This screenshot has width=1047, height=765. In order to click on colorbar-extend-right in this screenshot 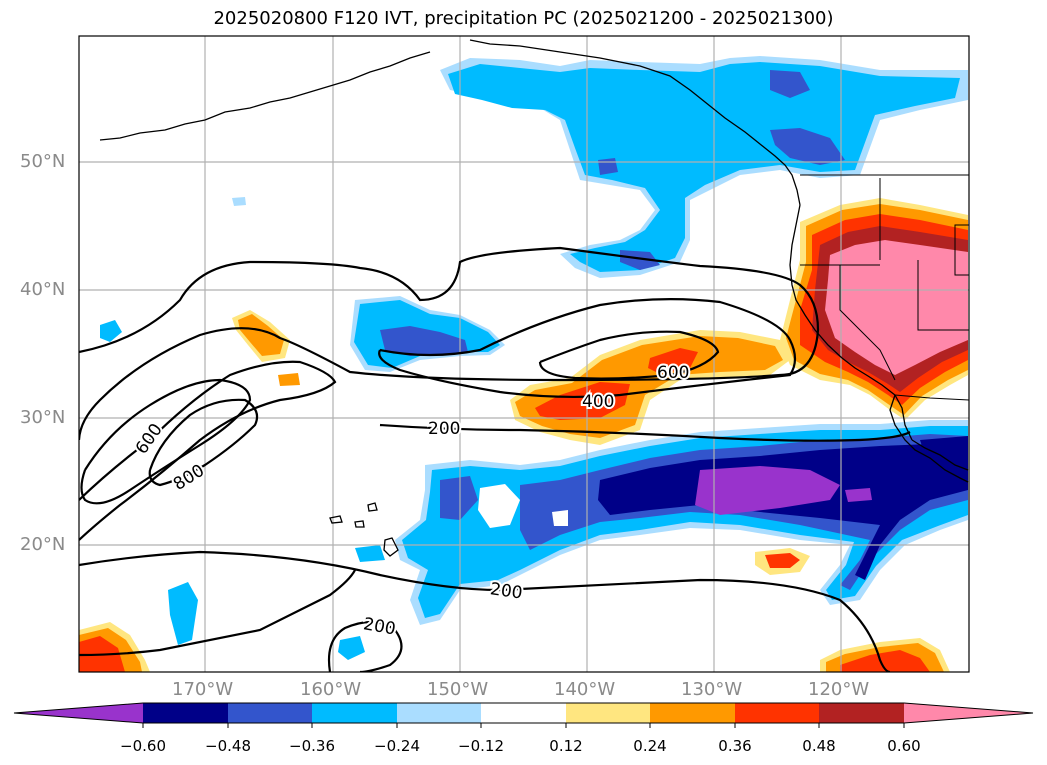, I will do `click(968, 713)`.